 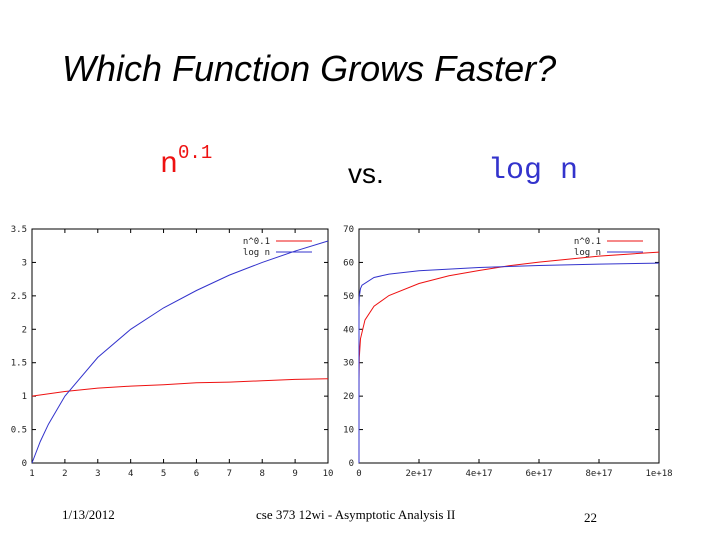 What do you see at coordinates (658, 474) in the screenshot?
I see `x-tick-label: 1e+18` at bounding box center [658, 474].